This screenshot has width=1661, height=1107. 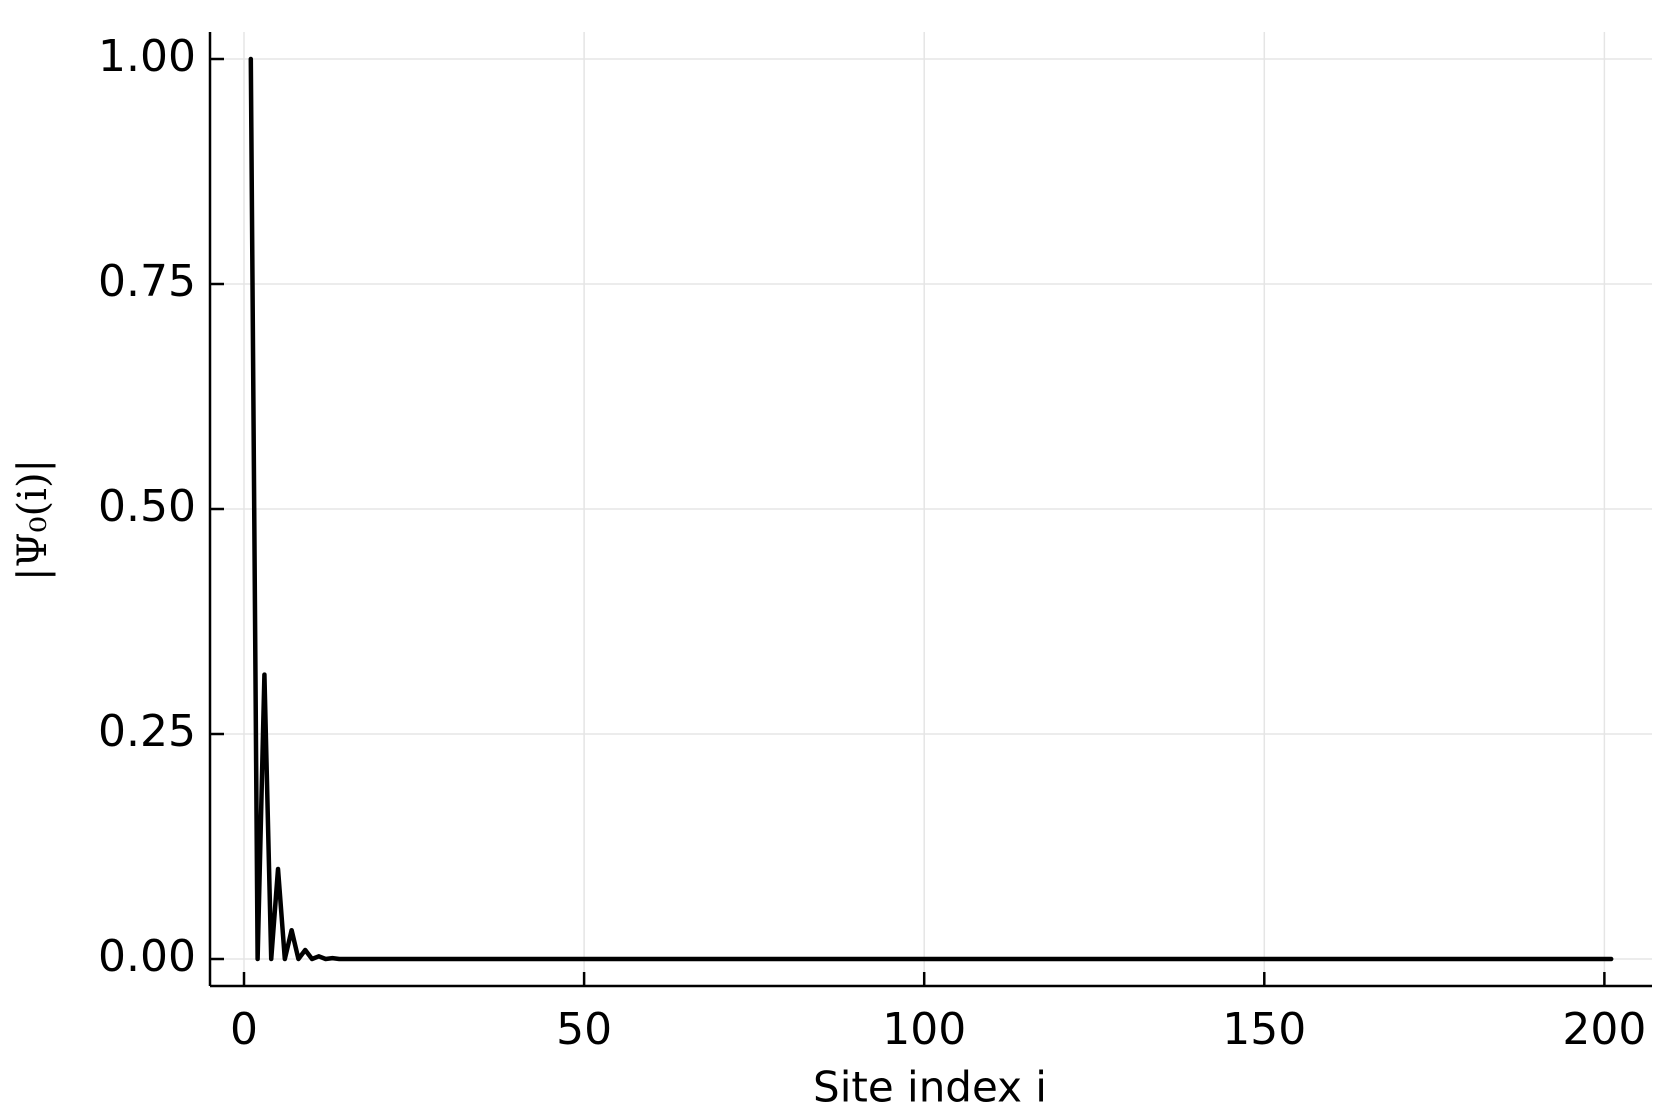 What do you see at coordinates (244, 1029) in the screenshot?
I see `x-tick-label: 0` at bounding box center [244, 1029].